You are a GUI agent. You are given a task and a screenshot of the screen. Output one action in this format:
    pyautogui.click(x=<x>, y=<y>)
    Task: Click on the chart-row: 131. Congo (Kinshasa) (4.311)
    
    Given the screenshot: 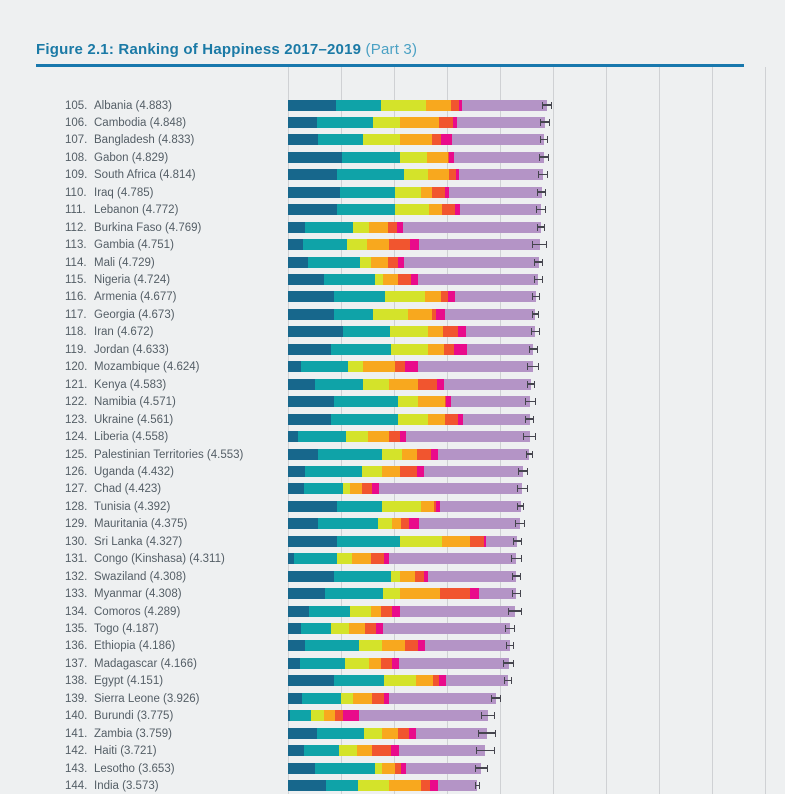 What is the action you would take?
    pyautogui.click(x=392, y=559)
    